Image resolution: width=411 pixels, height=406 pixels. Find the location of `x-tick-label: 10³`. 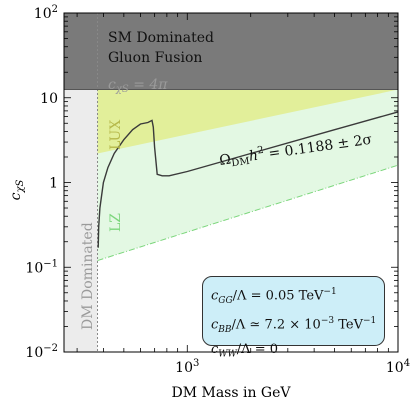

x-tick-label: 10³ is located at coordinates (187, 367).